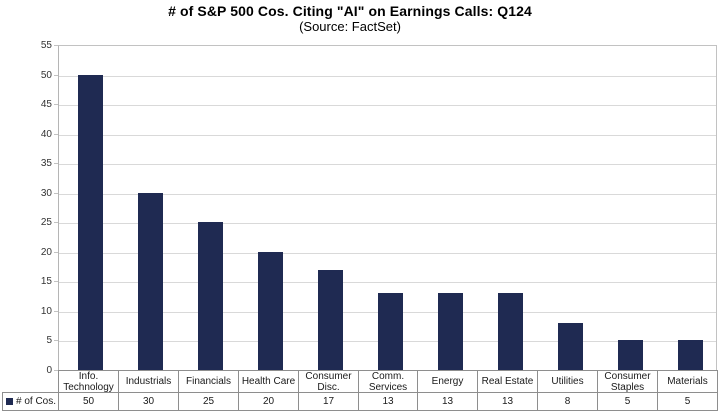 The height and width of the screenshot is (413, 725). What do you see at coordinates (148, 381) in the screenshot?
I see `category-cell: Industrials` at bounding box center [148, 381].